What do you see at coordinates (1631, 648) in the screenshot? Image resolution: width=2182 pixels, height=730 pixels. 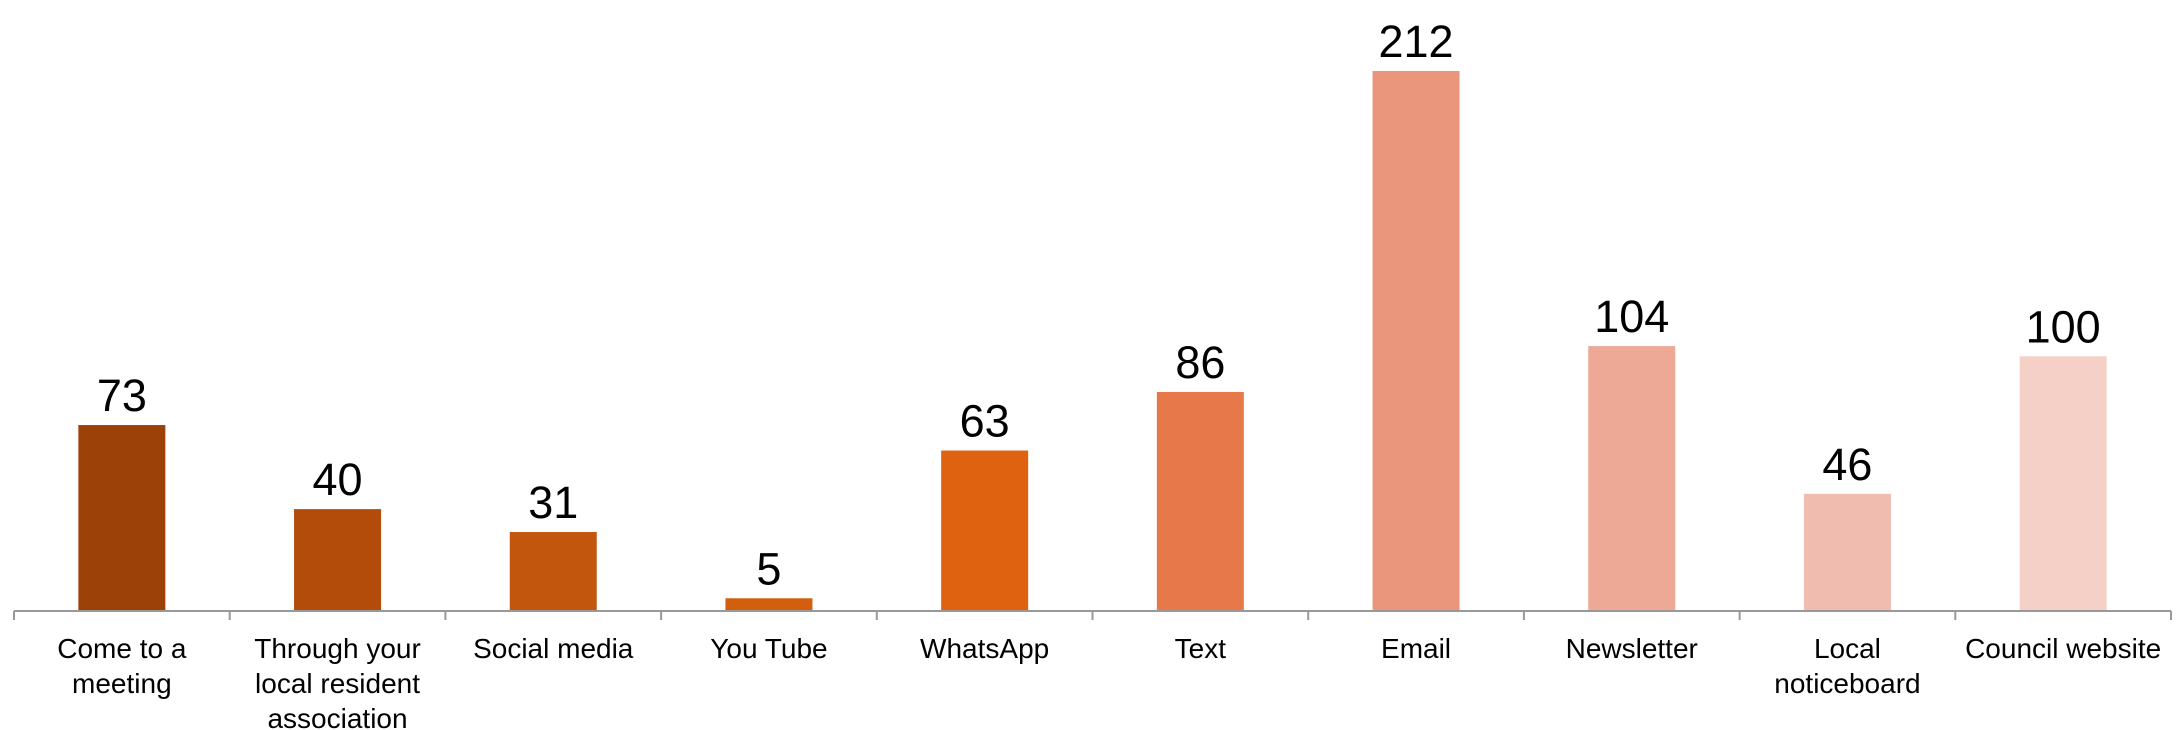 I see `x-tick-label: Newsletter` at bounding box center [1631, 648].